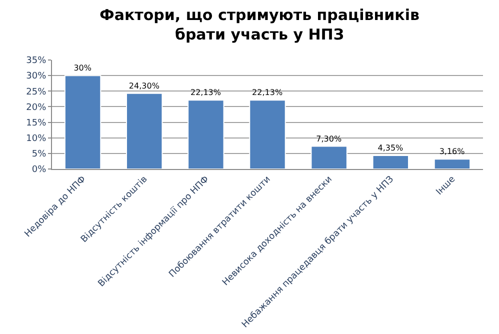 The width and height of the screenshot is (499, 334). What do you see at coordinates (452, 151) in the screenshot?
I see `data-label: 3,16%` at bounding box center [452, 151].